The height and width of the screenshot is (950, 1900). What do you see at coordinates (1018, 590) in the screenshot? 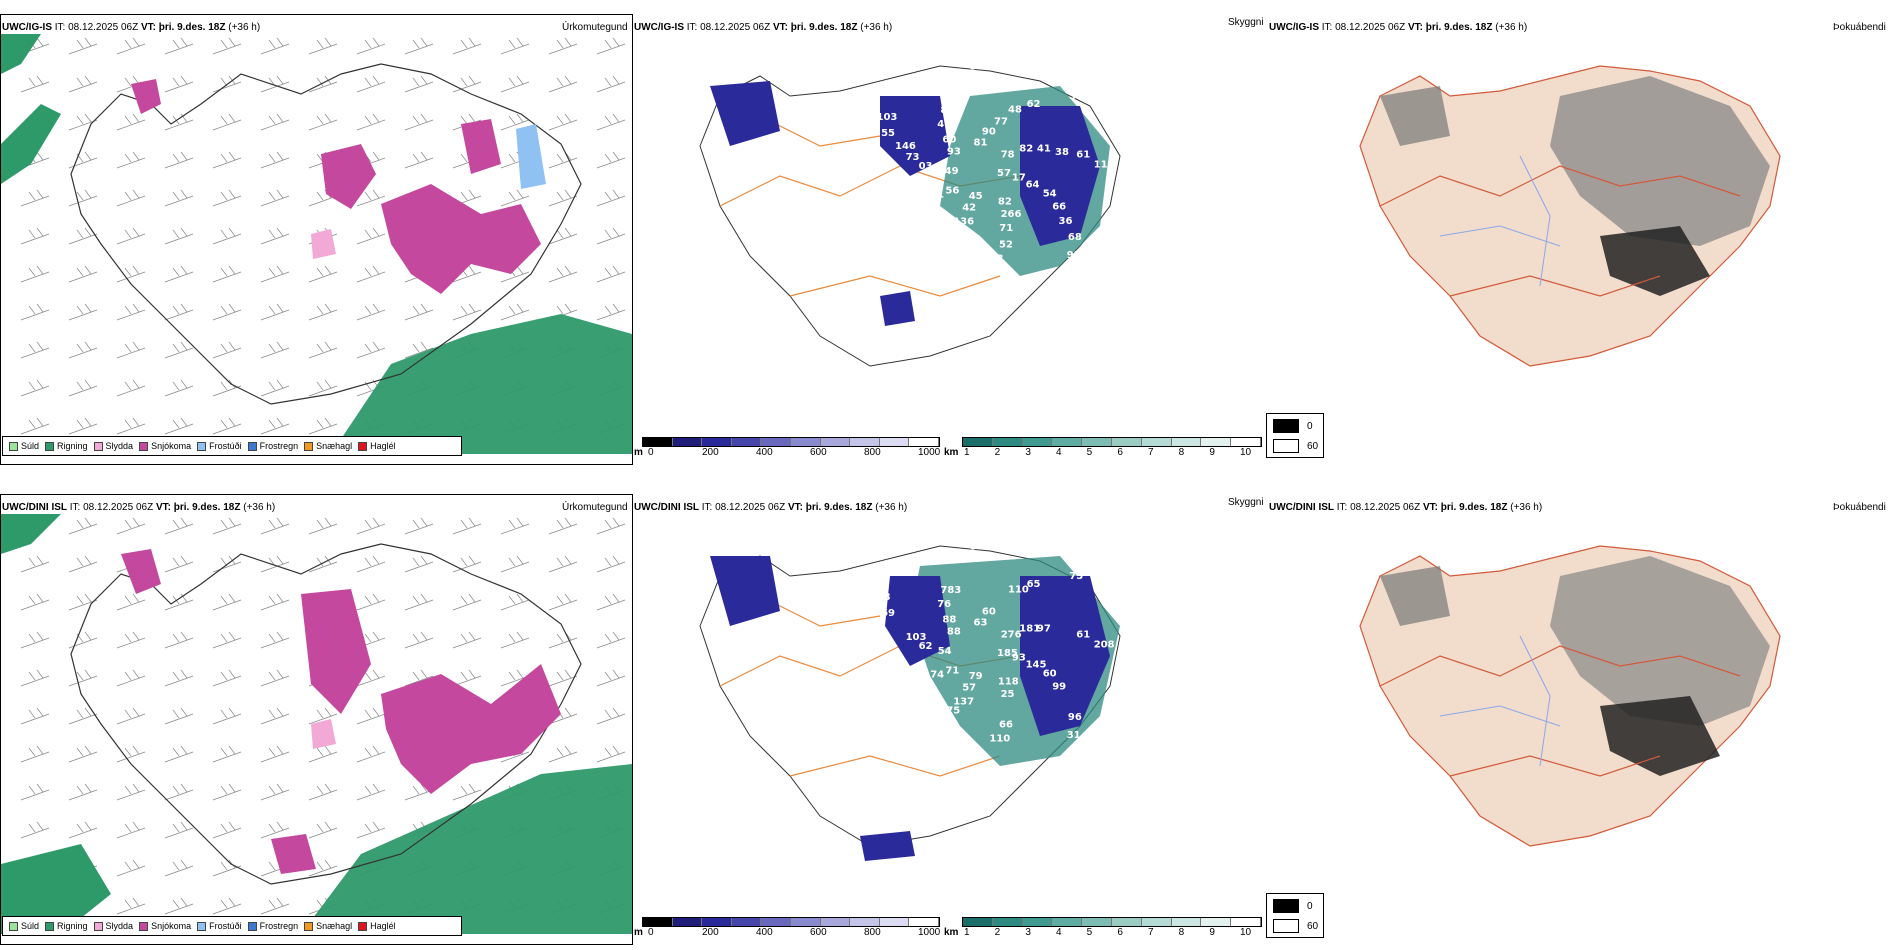
I see `visibility-value-label: 110` at bounding box center [1018, 590].